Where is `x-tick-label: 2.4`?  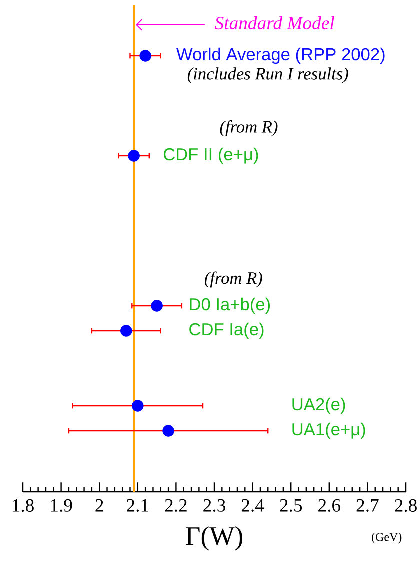 x-tick-label: 2.4 is located at coordinates (253, 505).